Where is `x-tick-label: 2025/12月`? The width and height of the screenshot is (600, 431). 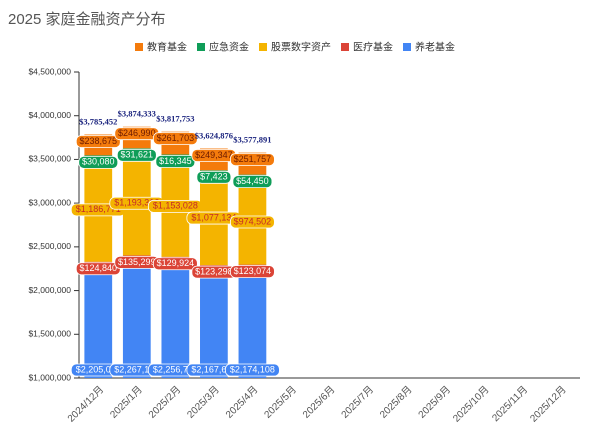
x-tick-label: 2025/12月 is located at coordinates (548, 404).